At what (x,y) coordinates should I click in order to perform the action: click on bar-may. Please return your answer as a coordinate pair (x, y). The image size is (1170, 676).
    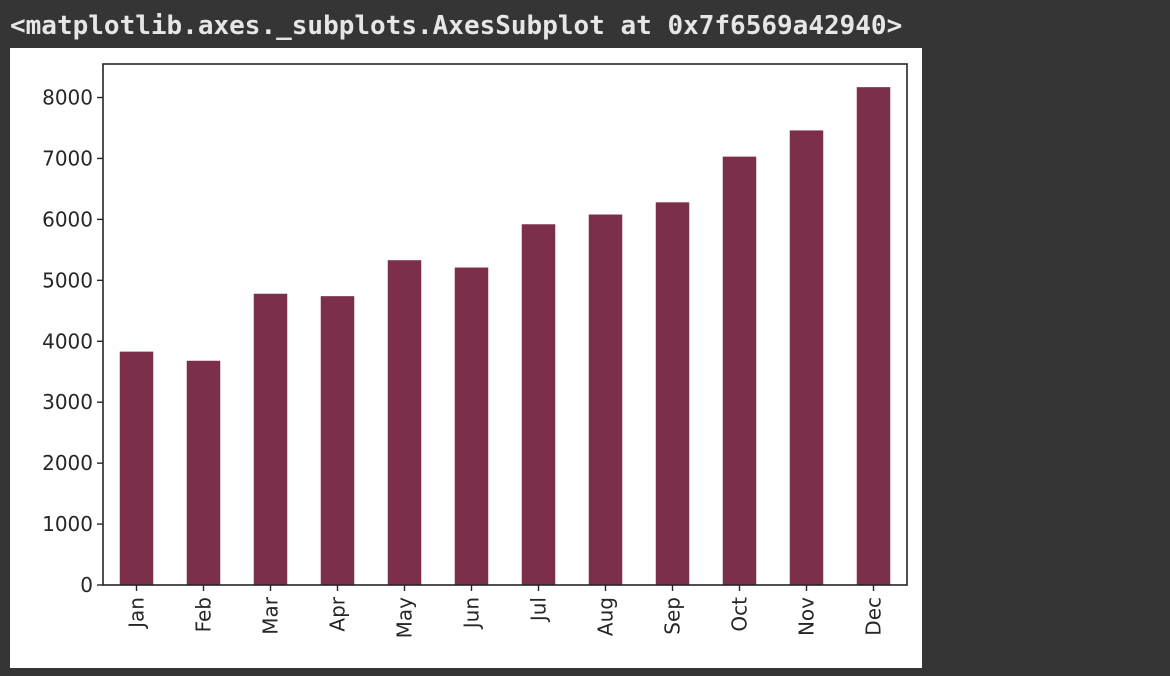
    Looking at the image, I should click on (404, 422).